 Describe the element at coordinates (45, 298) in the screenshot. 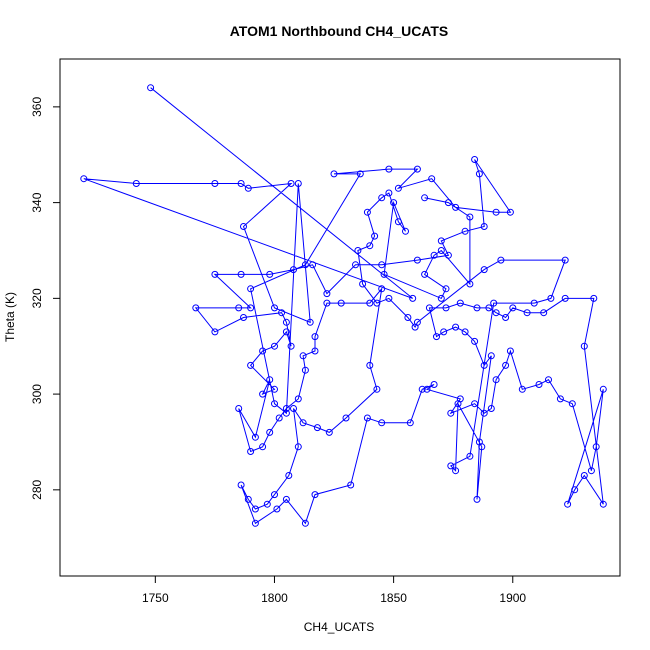

I see `y-axis: 280 300 320 340 360` at that location.